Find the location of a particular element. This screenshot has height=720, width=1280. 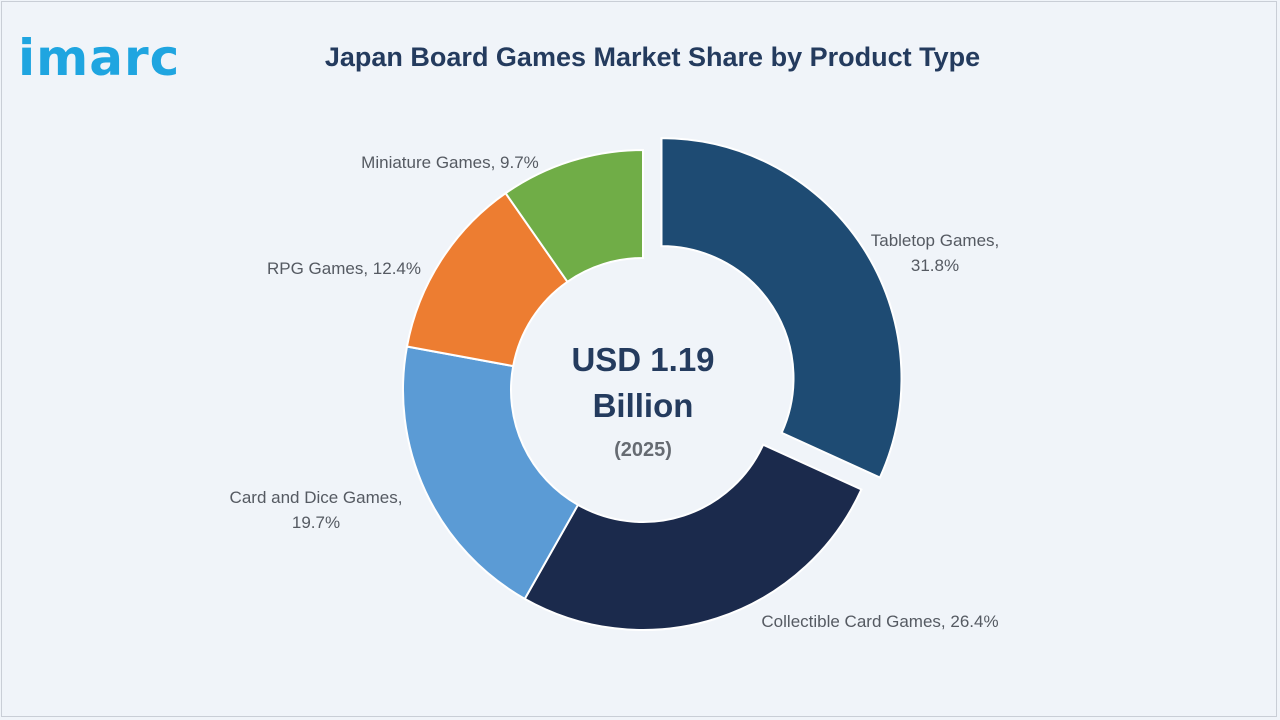

label-rpg-games: RPG Games, 12.4% is located at coordinates (344, 268).